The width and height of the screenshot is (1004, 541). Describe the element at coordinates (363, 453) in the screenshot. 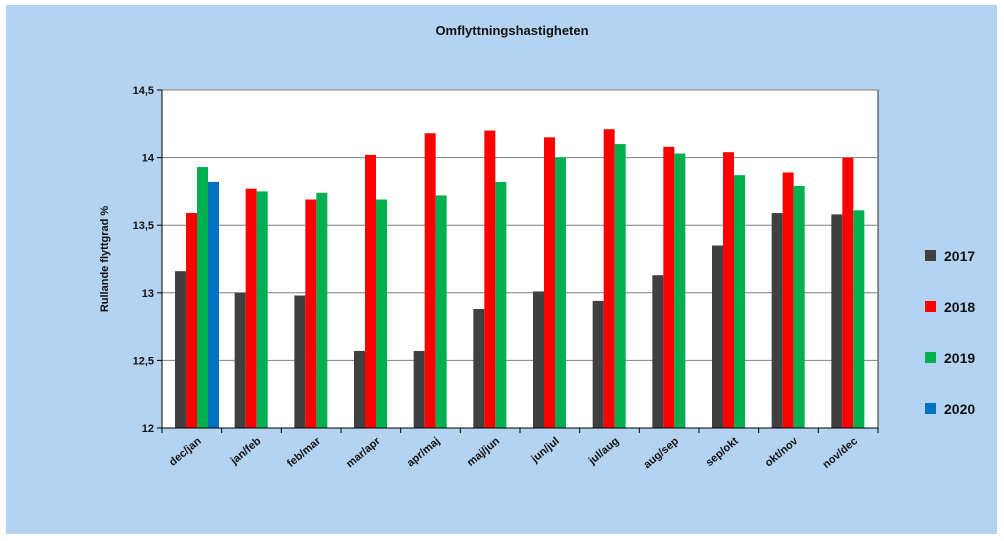

I see `x-tick-label: mar/apr` at that location.